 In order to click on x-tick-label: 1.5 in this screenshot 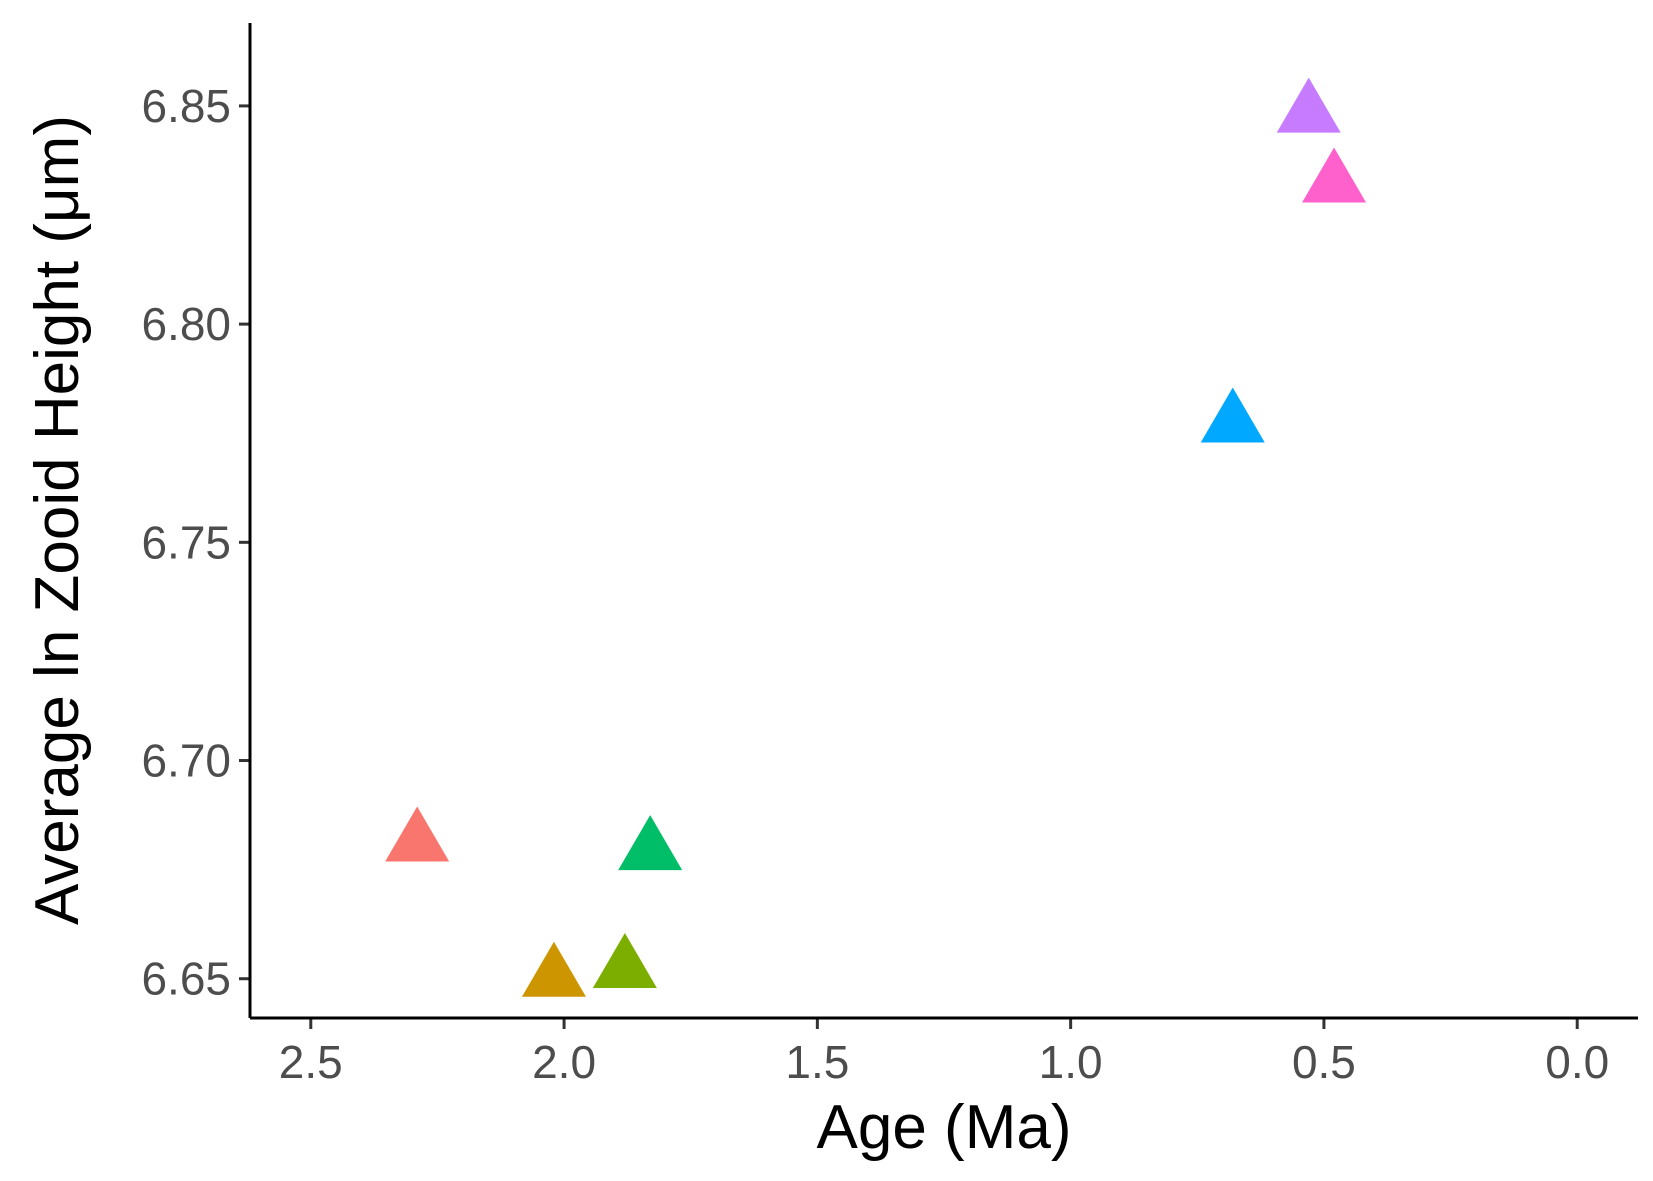, I will do `click(817, 1062)`.